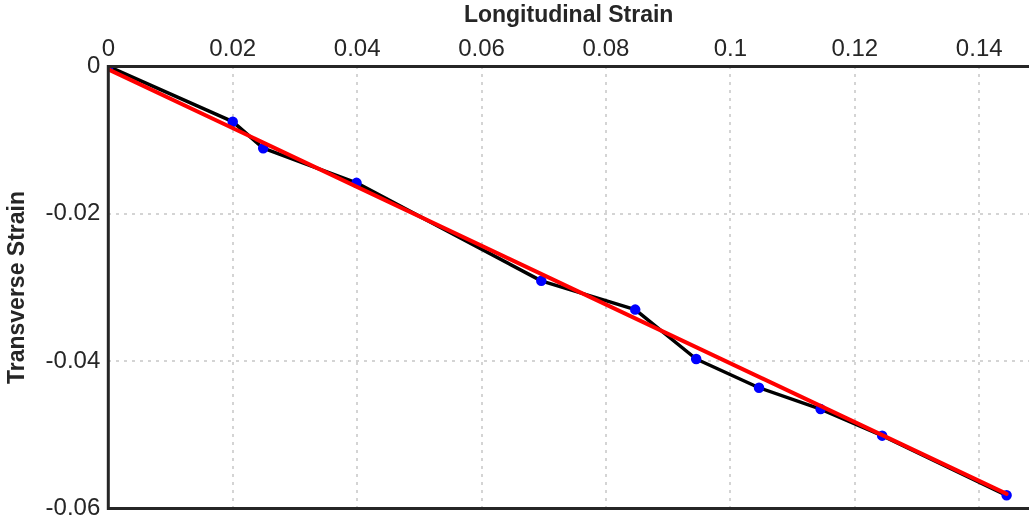 Image resolution: width=1036 pixels, height=531 pixels. Describe the element at coordinates (979, 47) in the screenshot. I see `x-tick-label: 0.14` at that location.